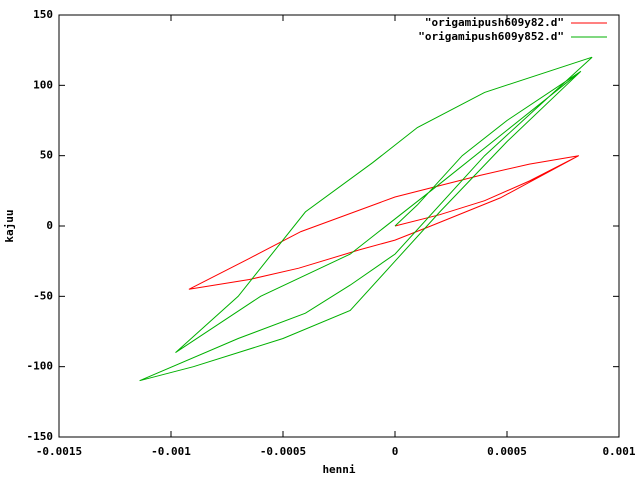  I want to click on y-tick-label: 150, so click(43, 14).